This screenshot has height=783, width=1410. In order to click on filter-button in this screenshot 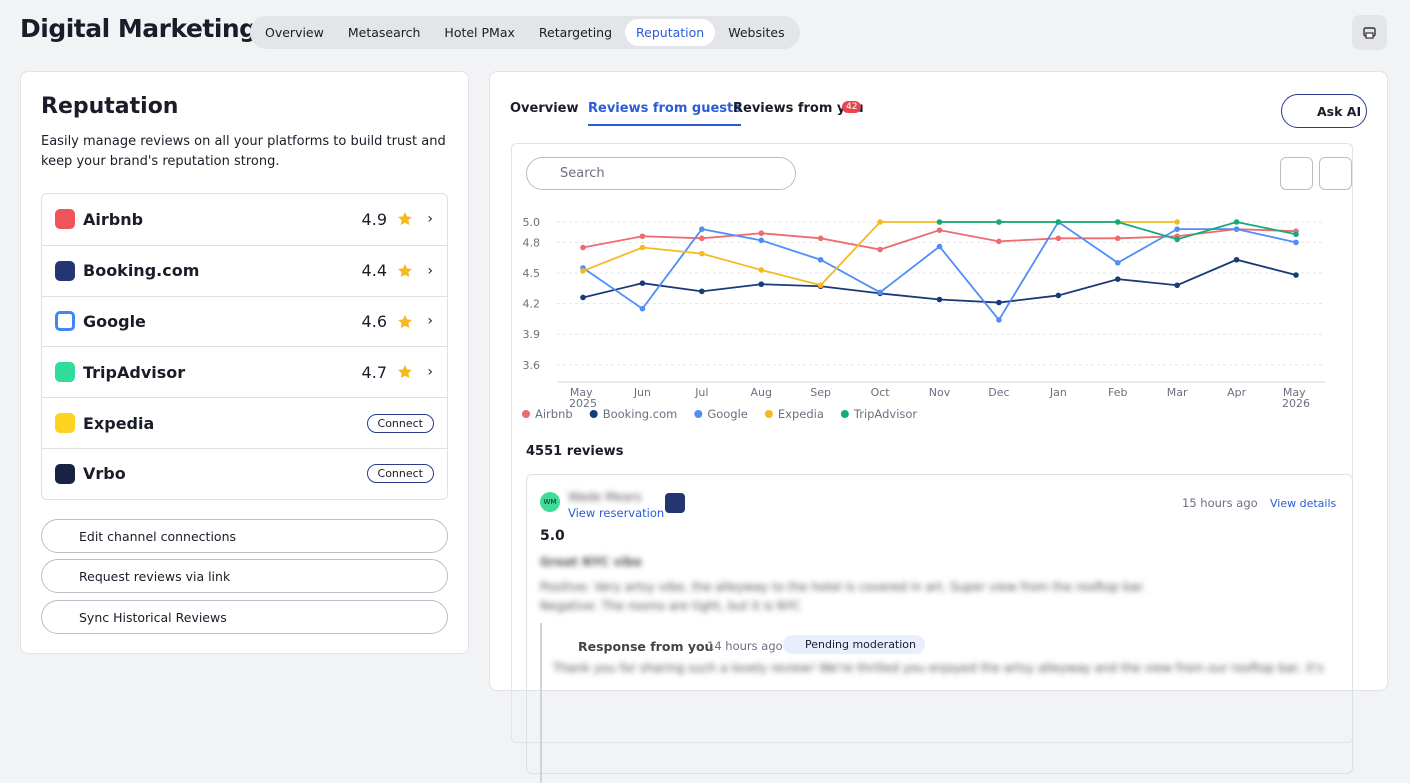, I will do `click(1296, 173)`.